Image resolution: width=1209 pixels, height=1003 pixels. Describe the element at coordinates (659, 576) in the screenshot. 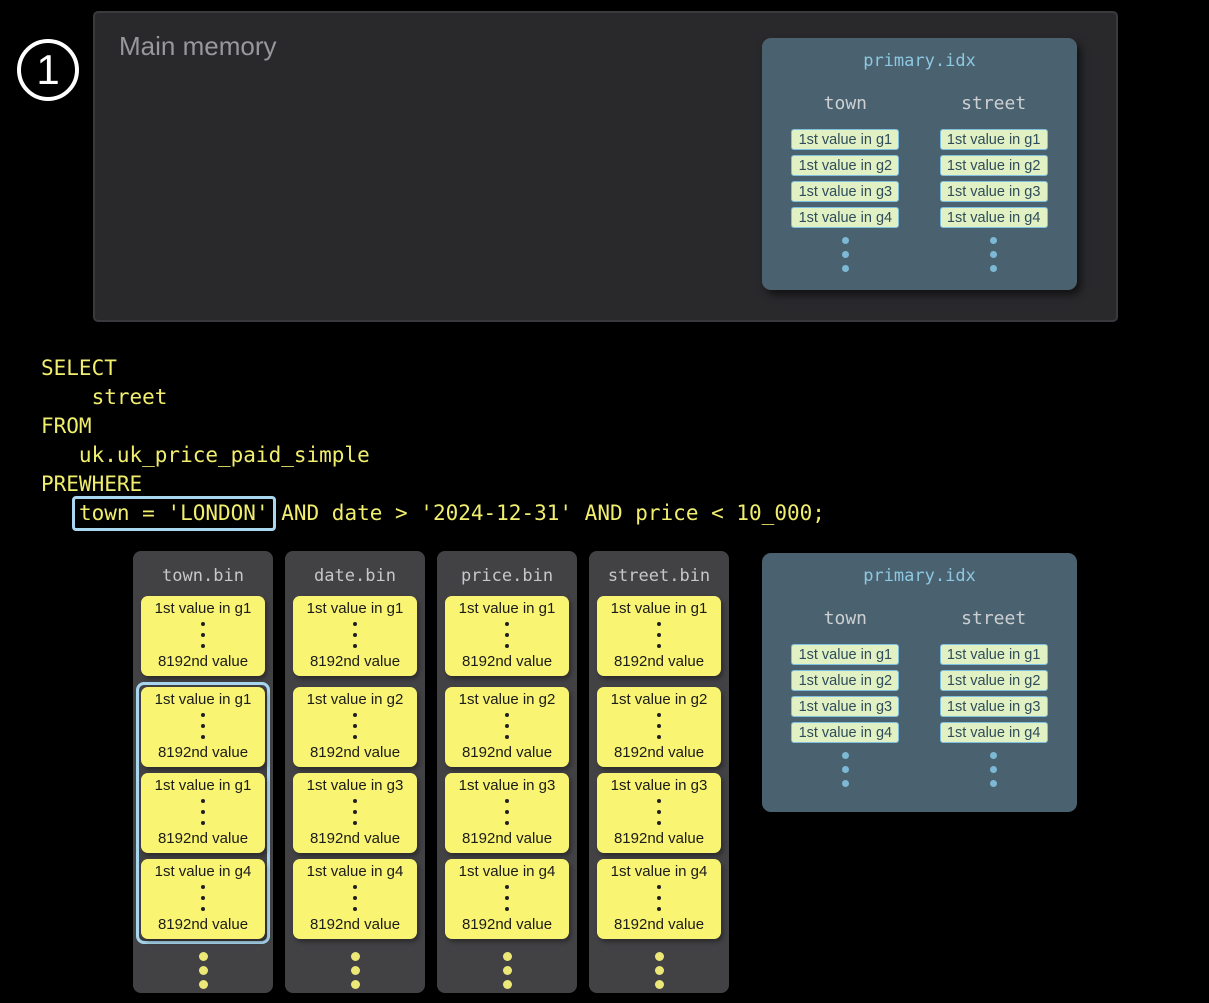

I see `bin-title: street.bin` at that location.